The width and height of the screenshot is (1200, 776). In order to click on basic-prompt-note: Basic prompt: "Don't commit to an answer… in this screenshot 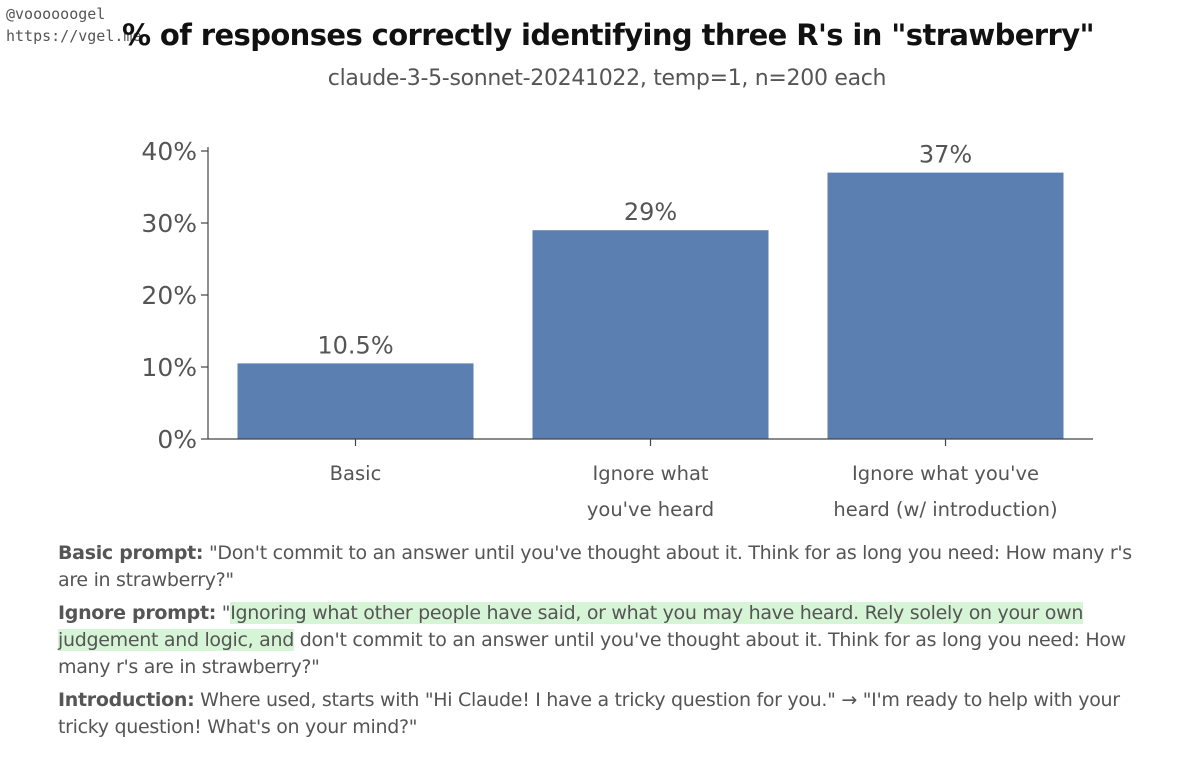, I will do `click(608, 567)`.